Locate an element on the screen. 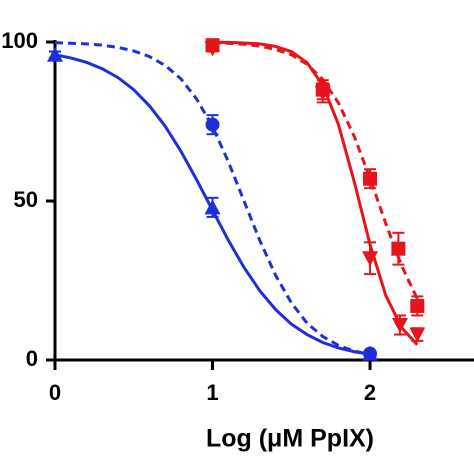 This screenshot has width=474, height=474. y-tick-label: 0 is located at coordinates (32, 358).